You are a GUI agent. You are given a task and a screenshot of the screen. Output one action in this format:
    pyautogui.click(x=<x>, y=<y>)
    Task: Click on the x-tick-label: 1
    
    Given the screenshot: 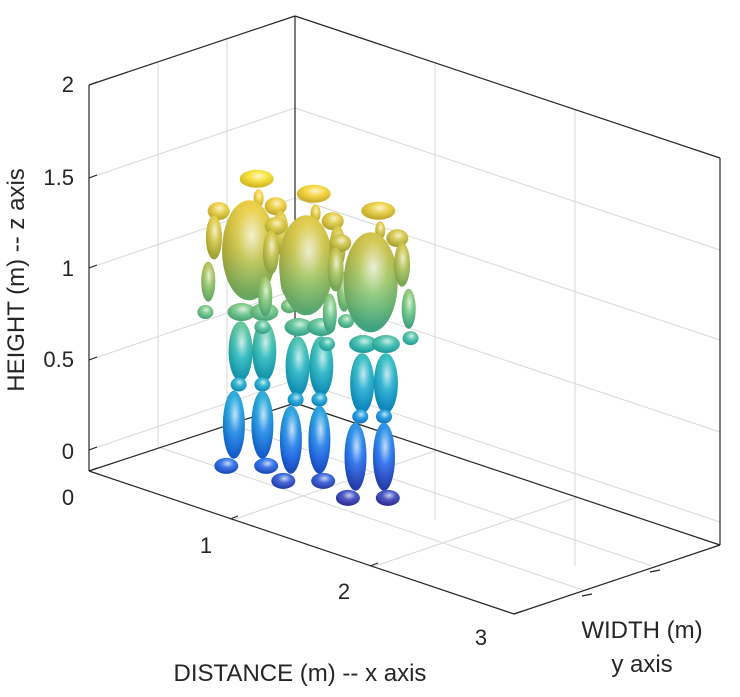 What is the action you would take?
    pyautogui.click(x=206, y=545)
    